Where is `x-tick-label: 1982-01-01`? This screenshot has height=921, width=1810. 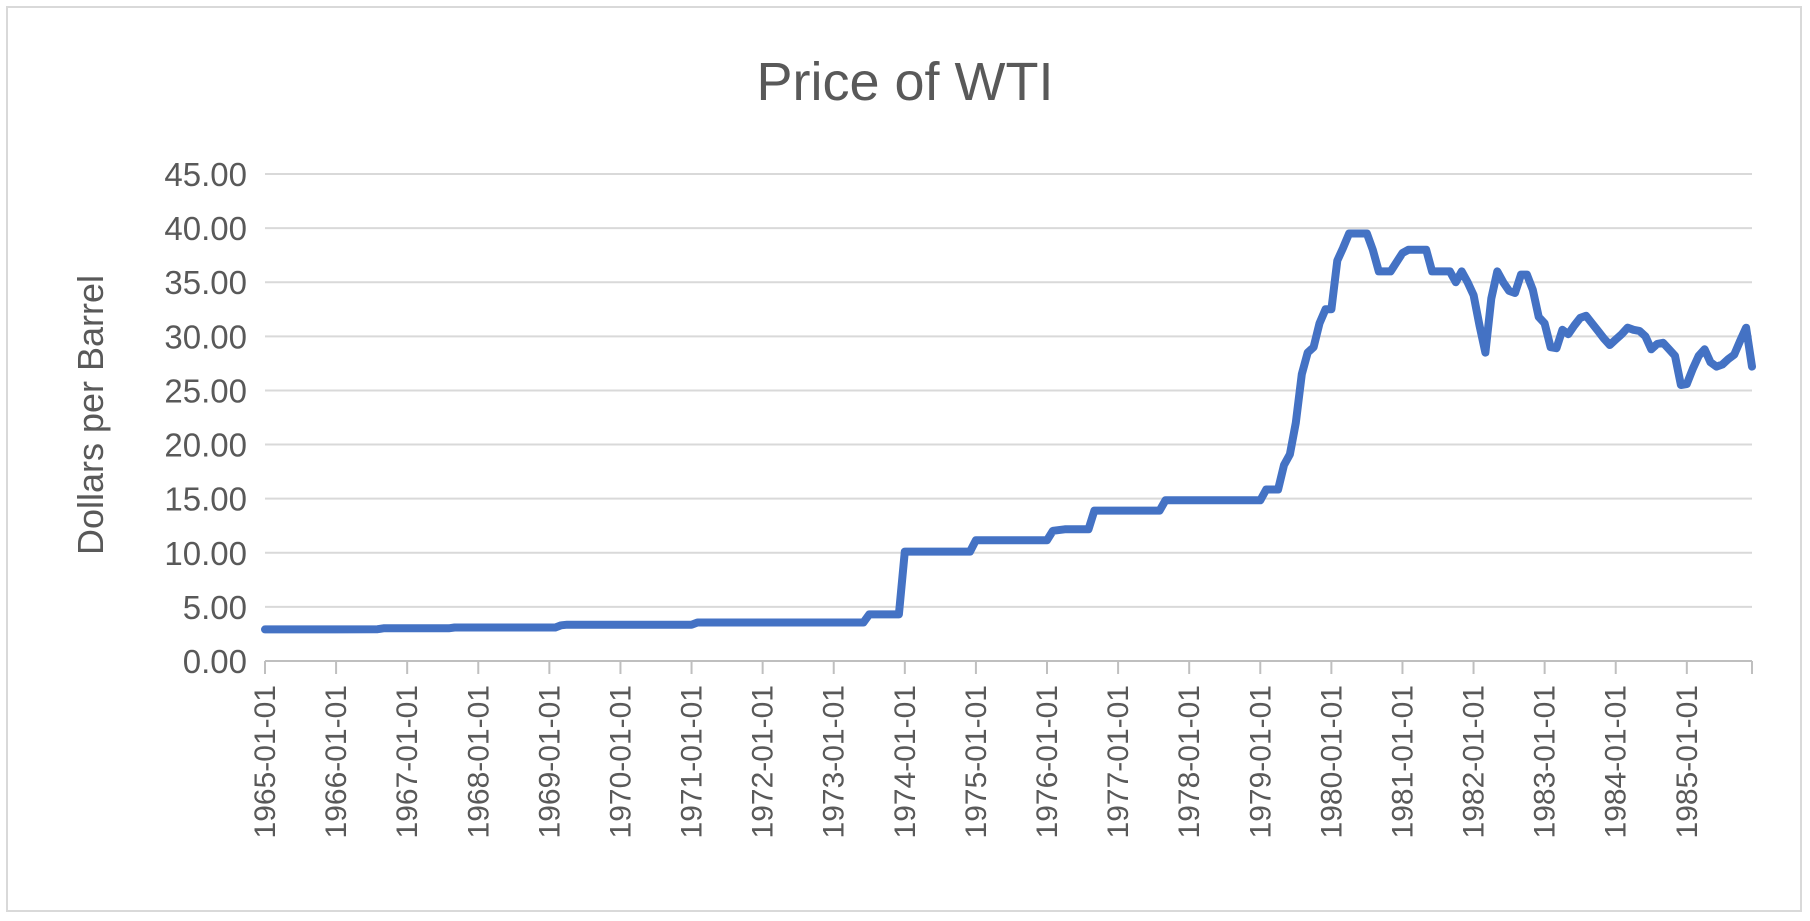
x-tick-label: 1982-01-01 is located at coordinates (1474, 761).